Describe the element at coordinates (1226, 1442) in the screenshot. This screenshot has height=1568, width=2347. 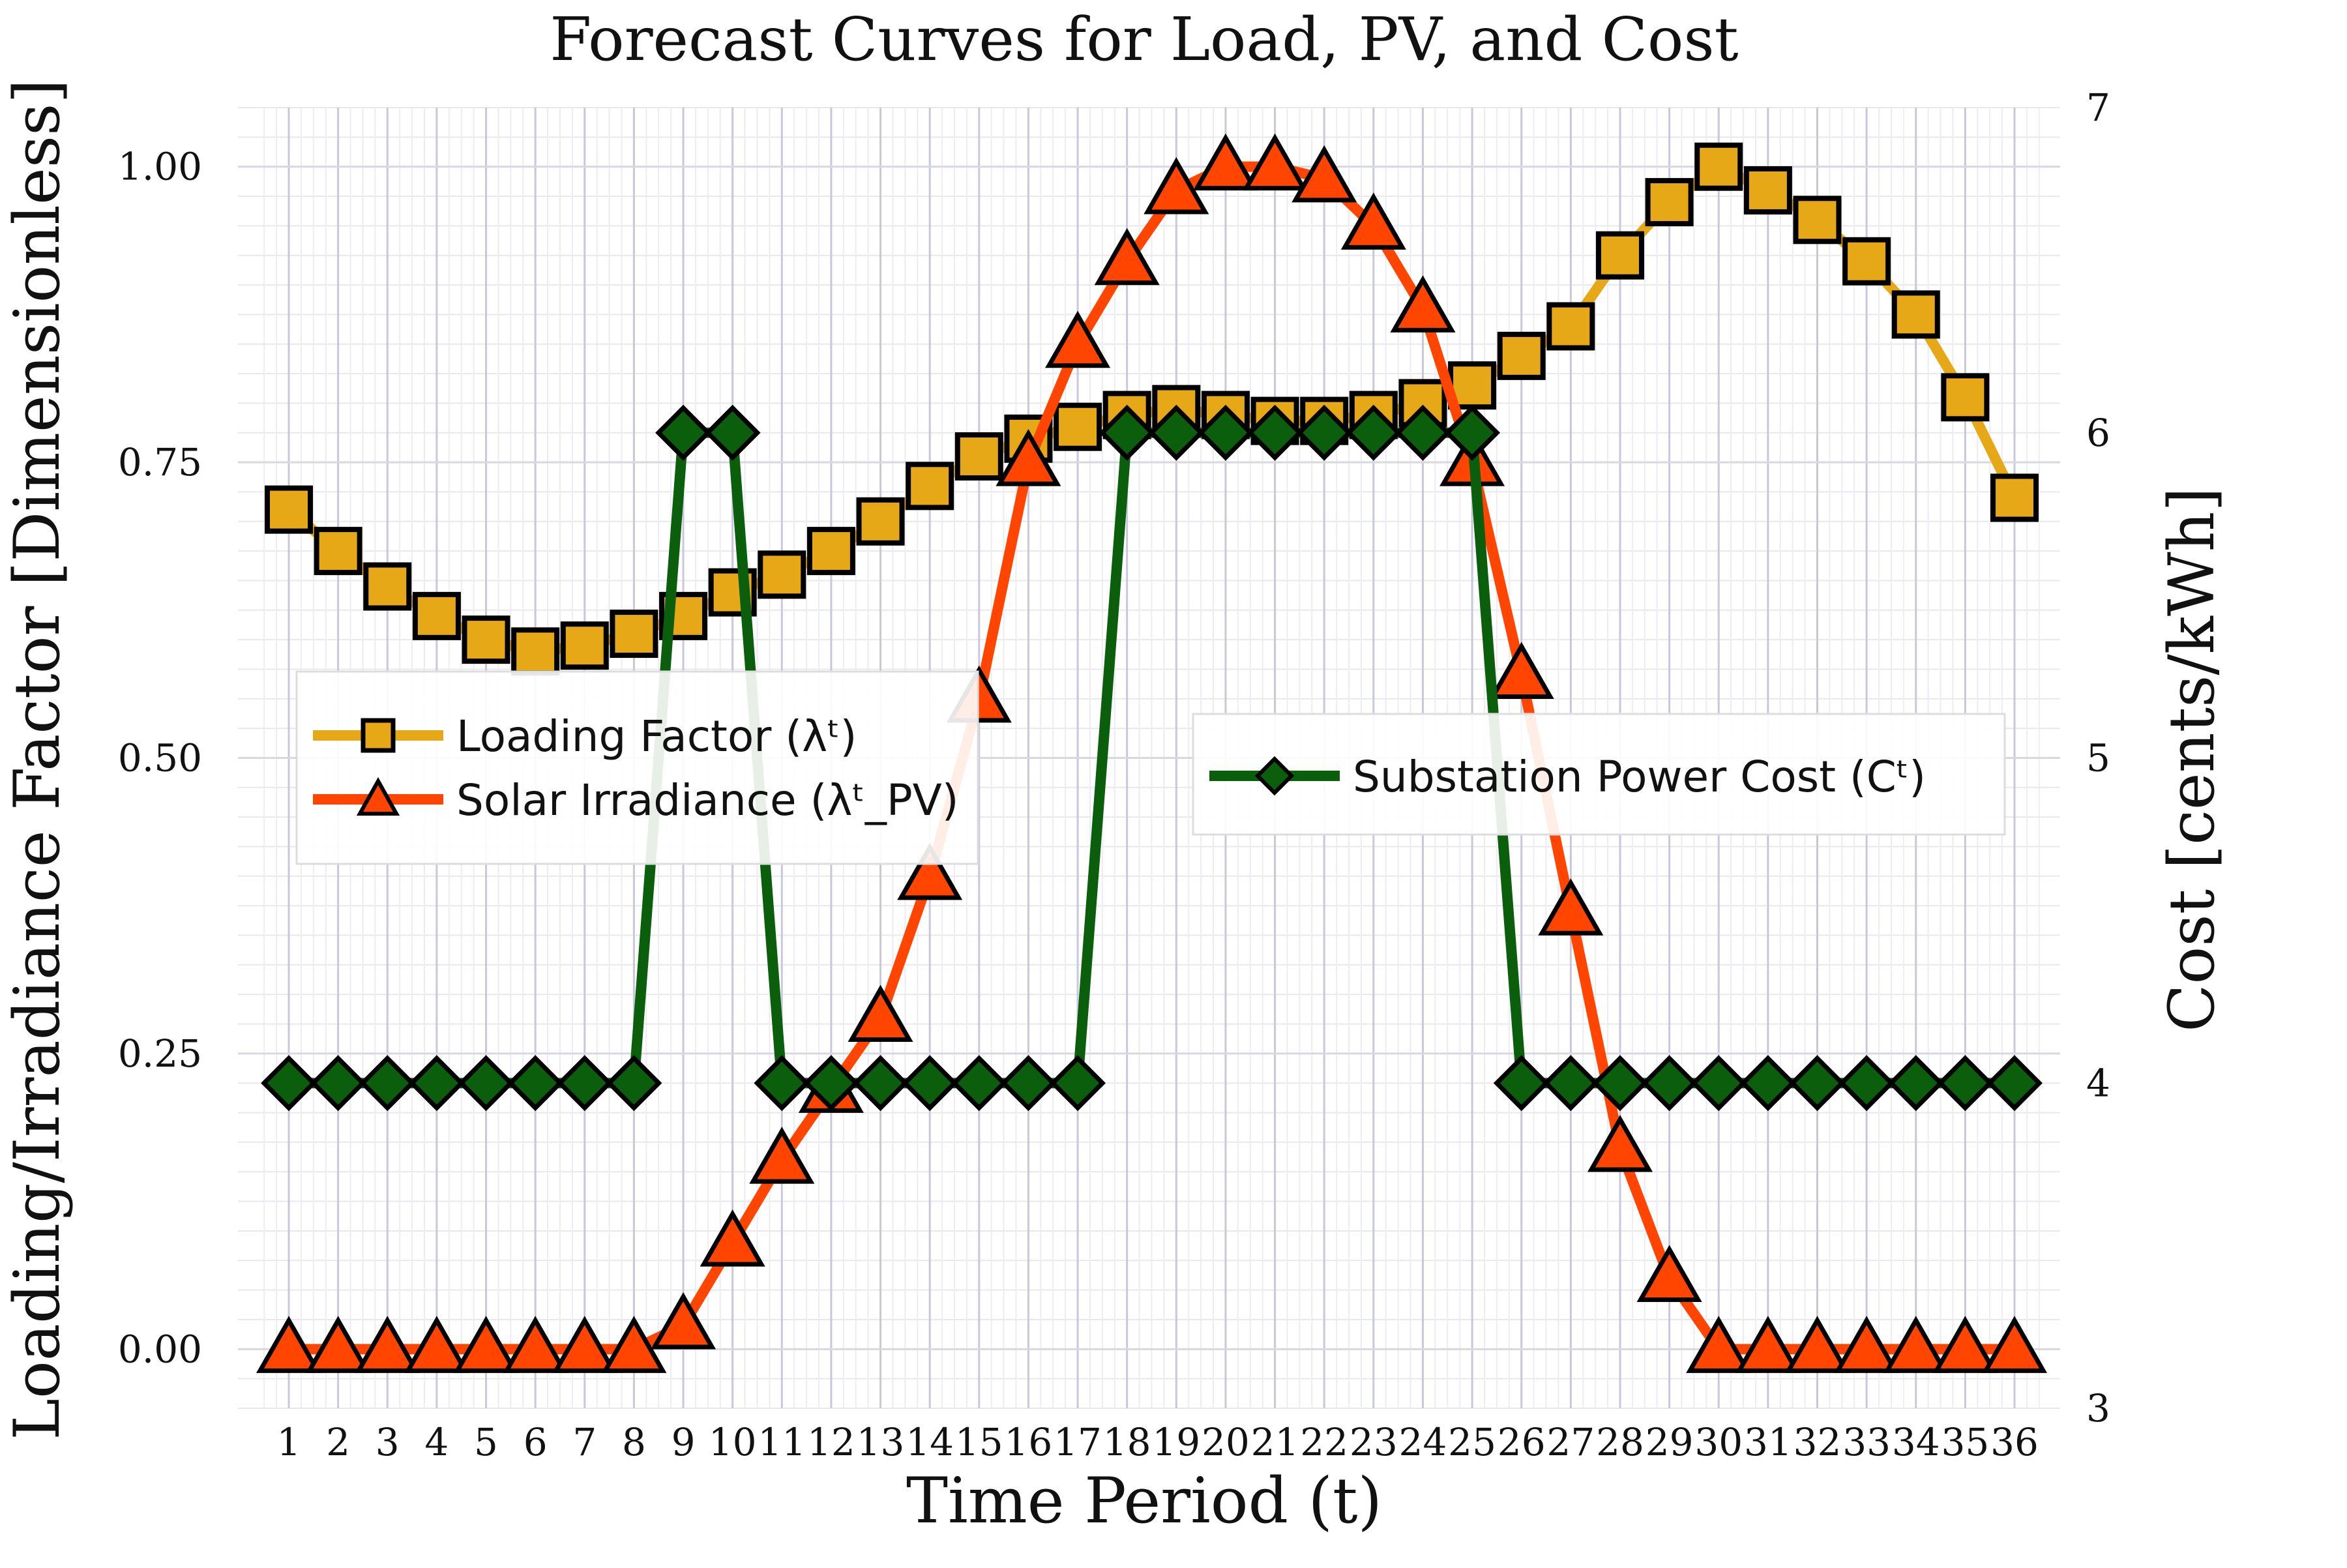
I see `x-tick-label: 20` at that location.